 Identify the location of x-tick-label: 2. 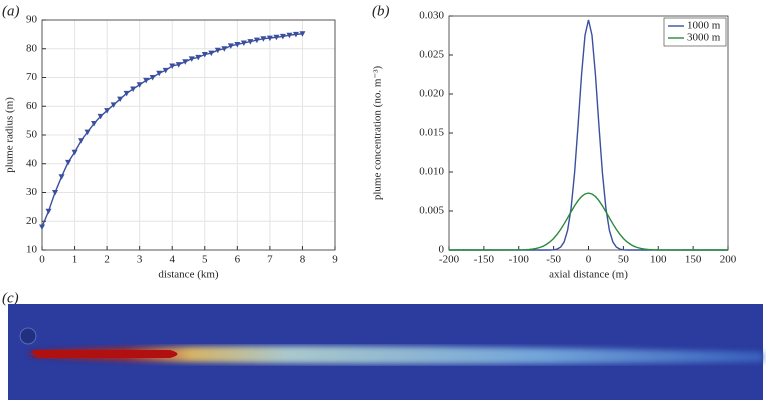
(107, 260).